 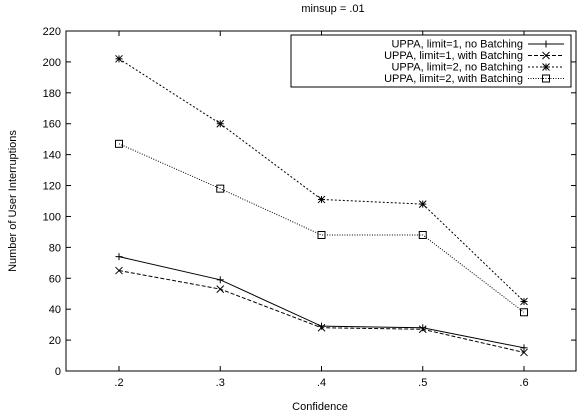 I want to click on y-tick-label: 80, so click(x=55, y=248).